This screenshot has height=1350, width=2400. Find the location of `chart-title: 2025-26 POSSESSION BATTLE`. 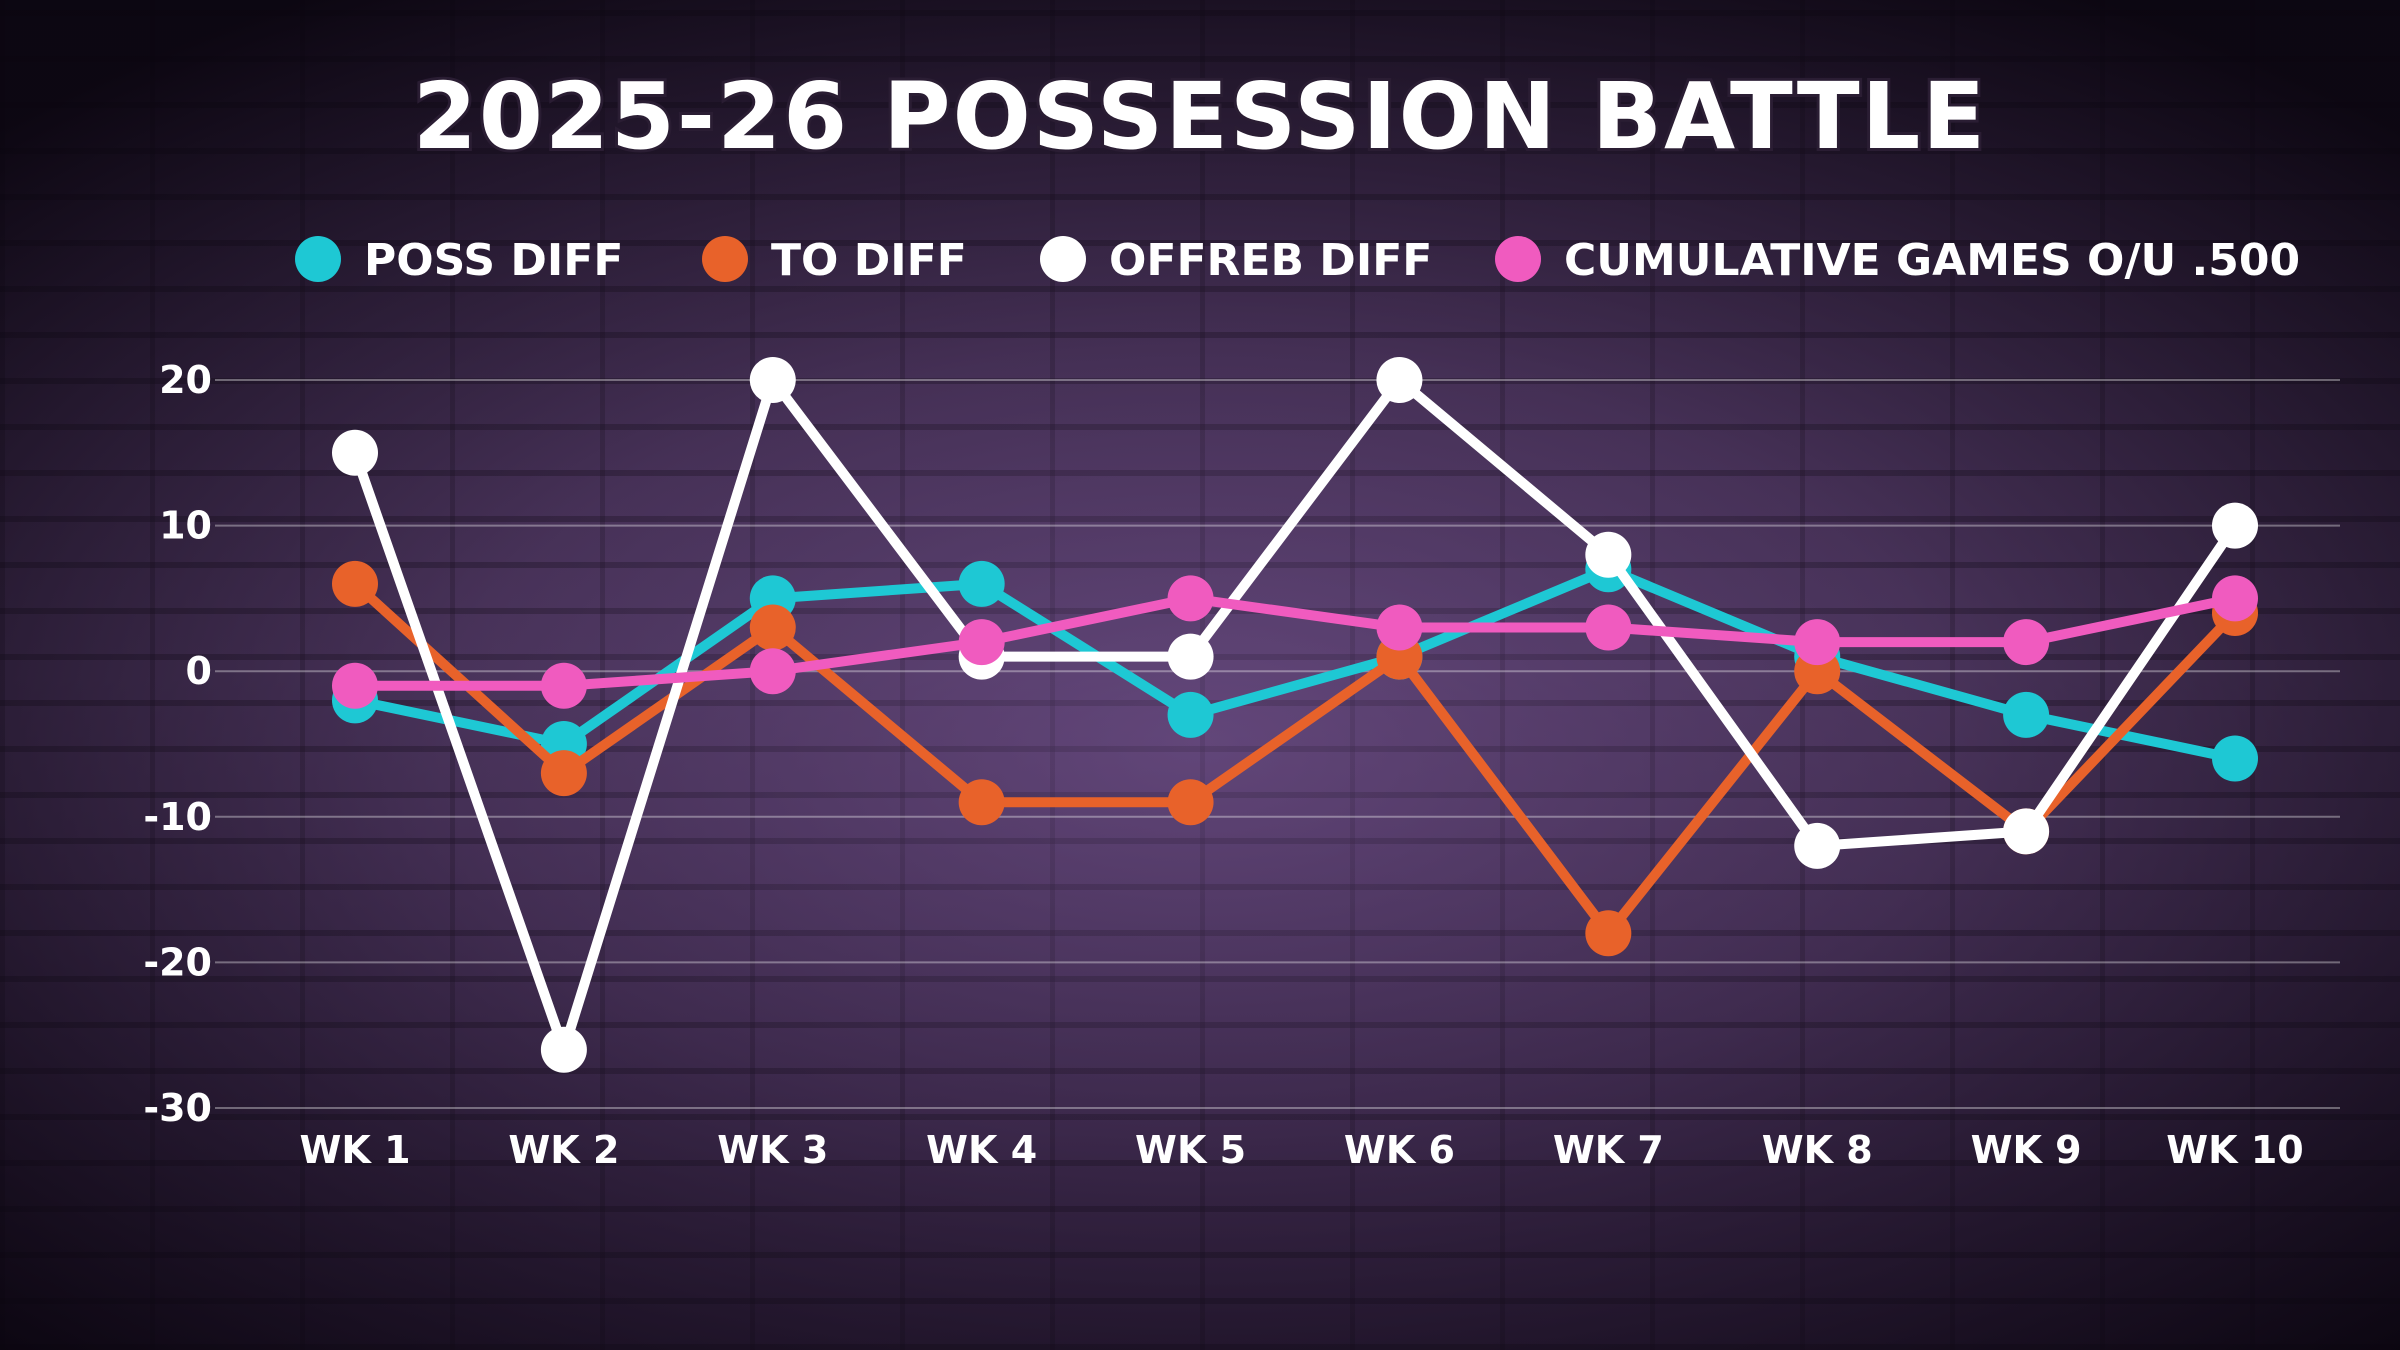

chart-title: 2025-26 POSSESSION BATTLE is located at coordinates (1200, 116).